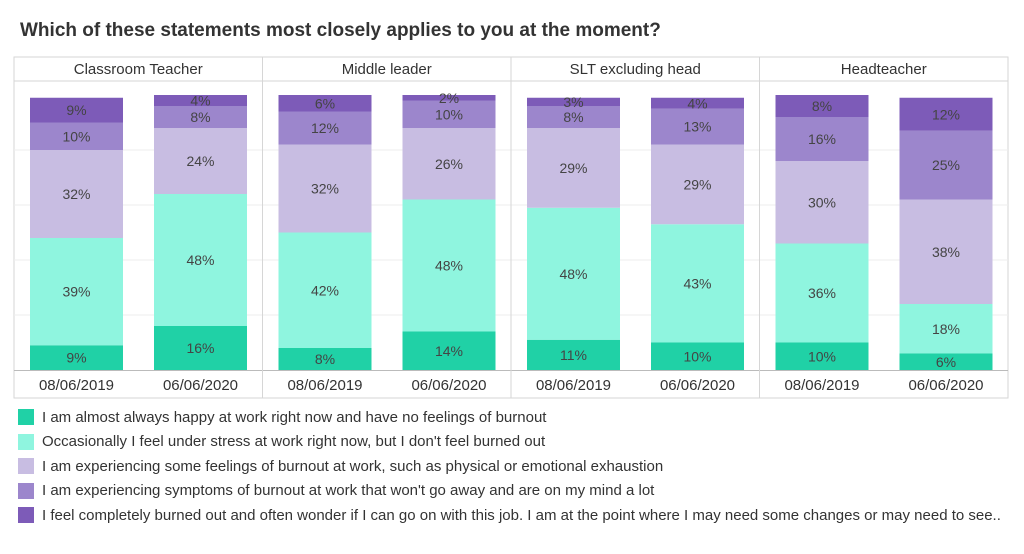 Image resolution: width=1024 pixels, height=554 pixels. I want to click on data-label: 43%, so click(697, 283).